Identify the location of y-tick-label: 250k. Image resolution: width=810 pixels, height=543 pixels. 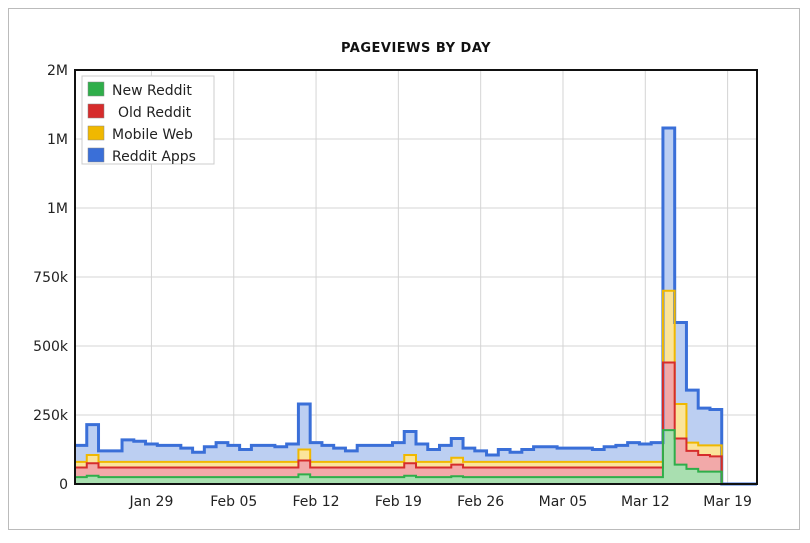
(51, 416).